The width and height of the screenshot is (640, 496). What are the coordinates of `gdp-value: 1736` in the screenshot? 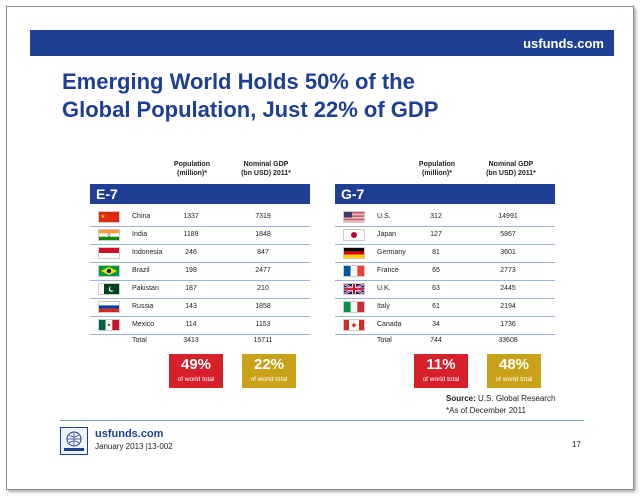 It's located at (508, 324).